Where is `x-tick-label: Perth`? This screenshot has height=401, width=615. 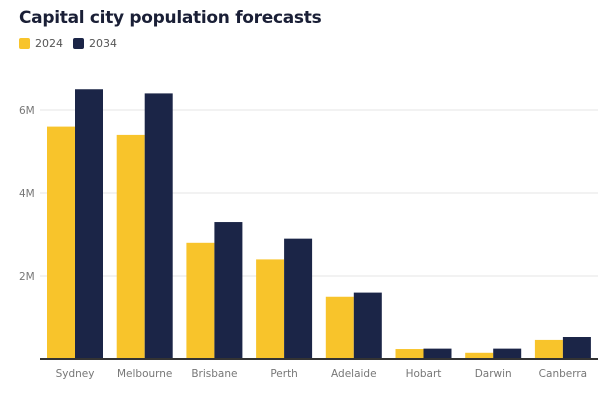 x-tick-label: Perth is located at coordinates (284, 374).